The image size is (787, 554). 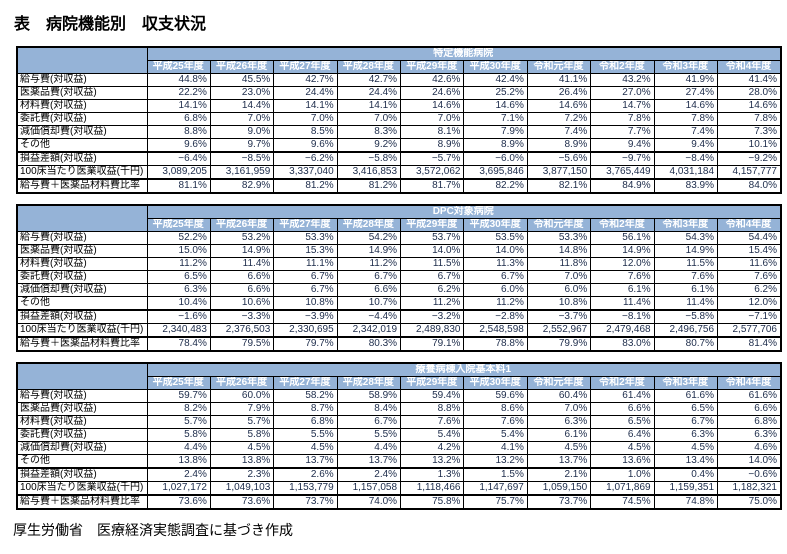 What do you see at coordinates (432, 238) in the screenshot?
I see `value-cell: 53.7%` at bounding box center [432, 238].